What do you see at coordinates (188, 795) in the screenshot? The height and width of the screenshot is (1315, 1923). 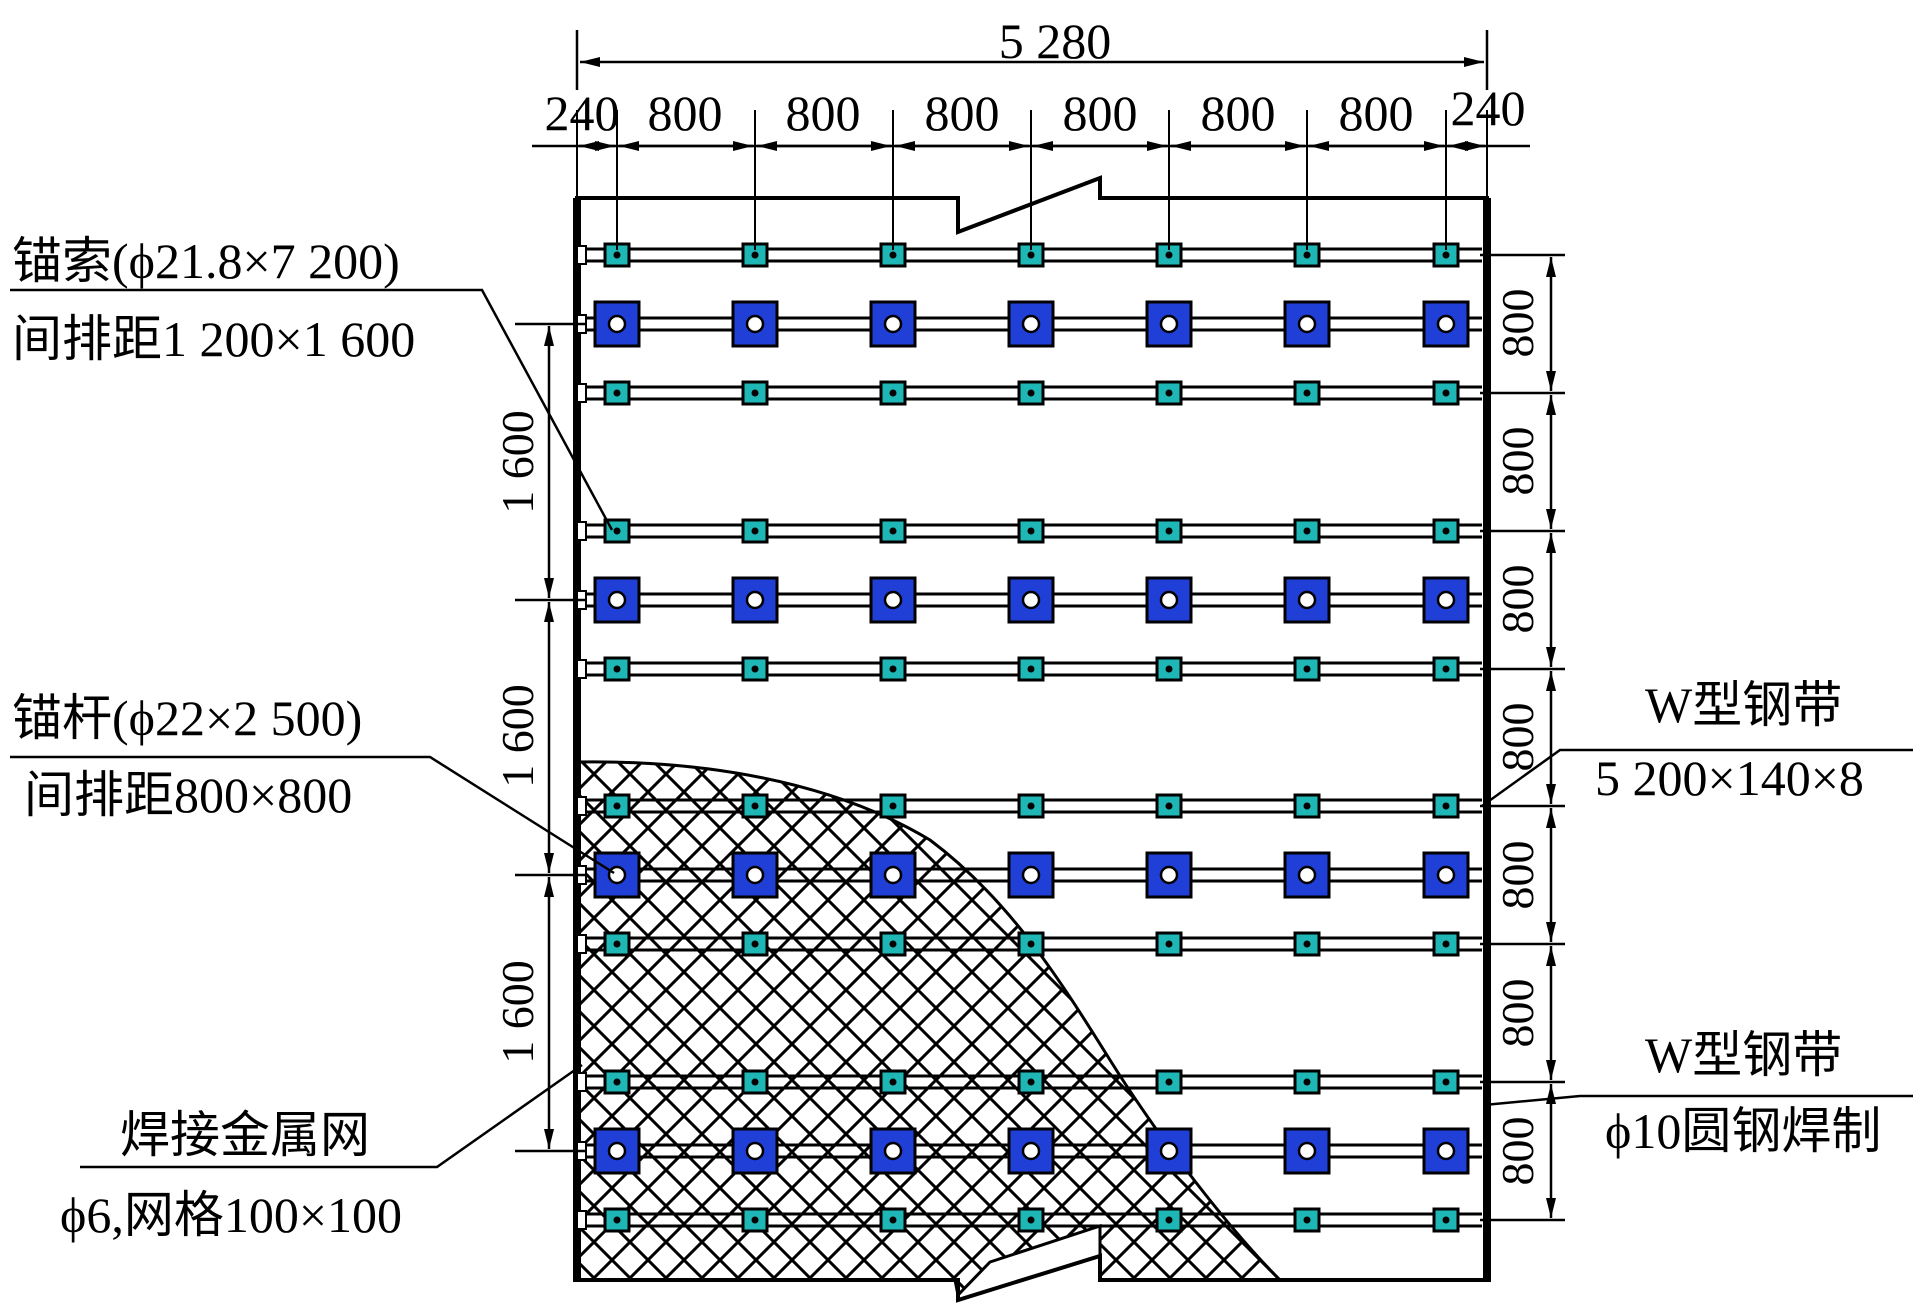 I see `anchor-bolt-spacing-label: 间排距800×800` at bounding box center [188, 795].